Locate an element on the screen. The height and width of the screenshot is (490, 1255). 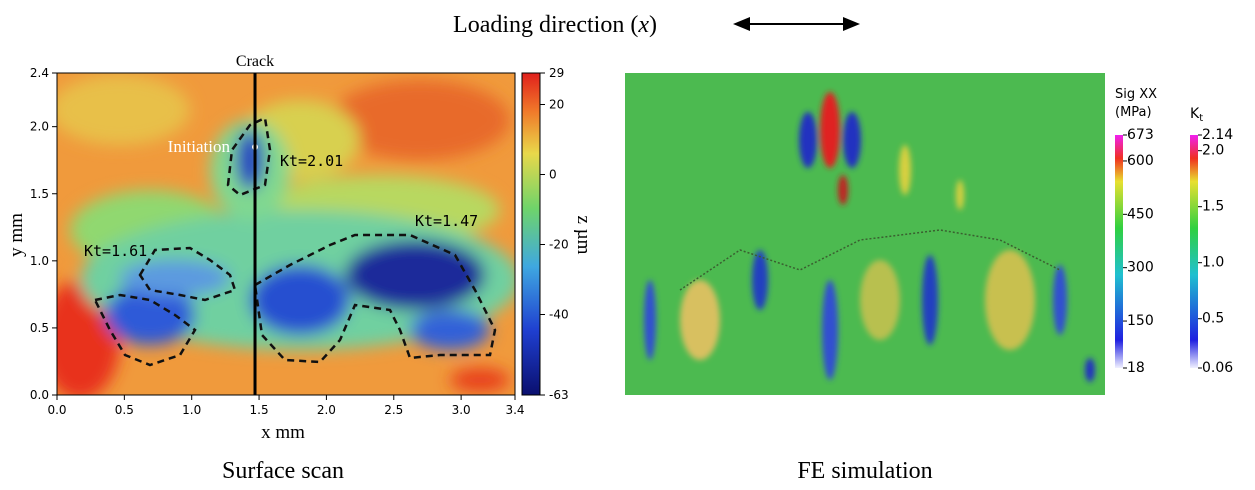
x-tick-label: 3.4 is located at coordinates (514, 410).